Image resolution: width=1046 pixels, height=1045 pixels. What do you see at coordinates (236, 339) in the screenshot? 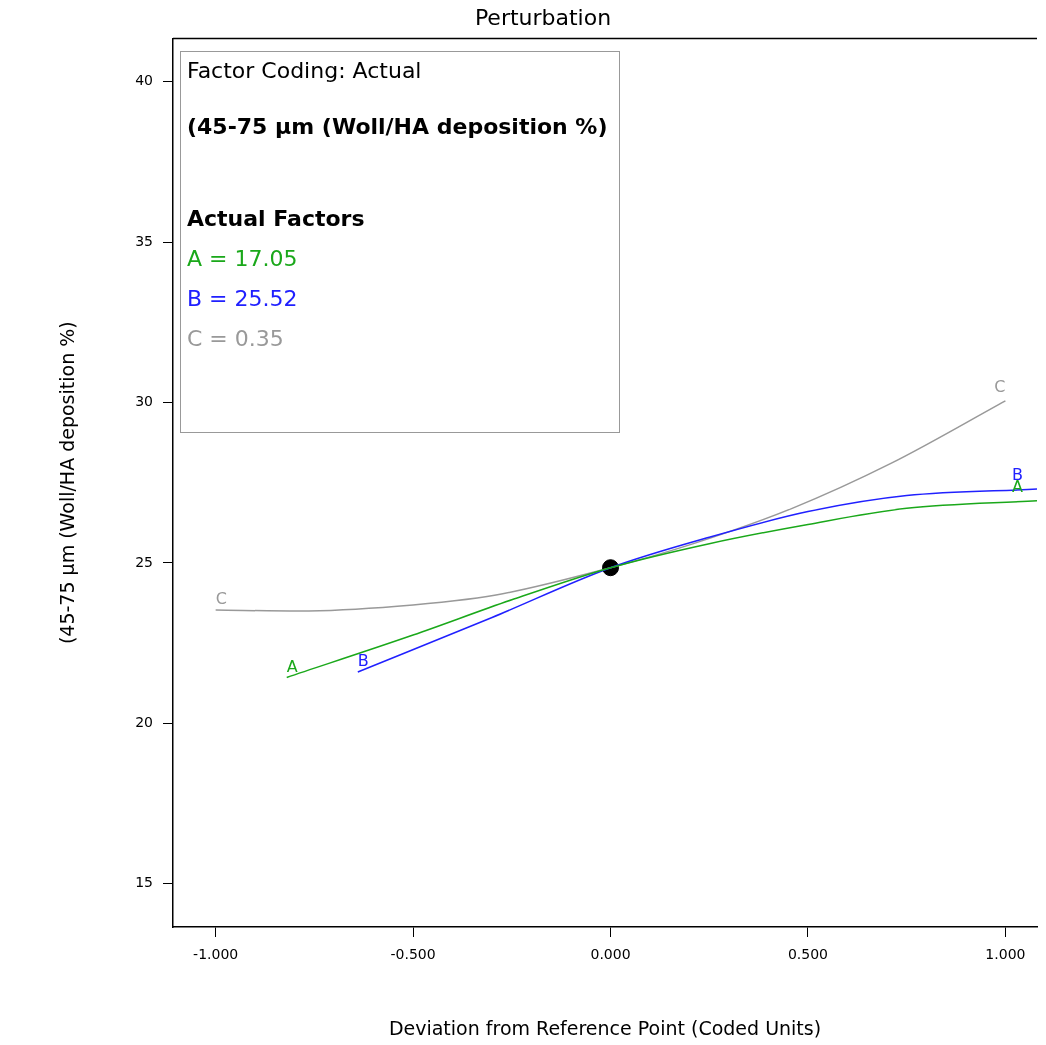
I see `annotation: C = 0.35` at bounding box center [236, 339].